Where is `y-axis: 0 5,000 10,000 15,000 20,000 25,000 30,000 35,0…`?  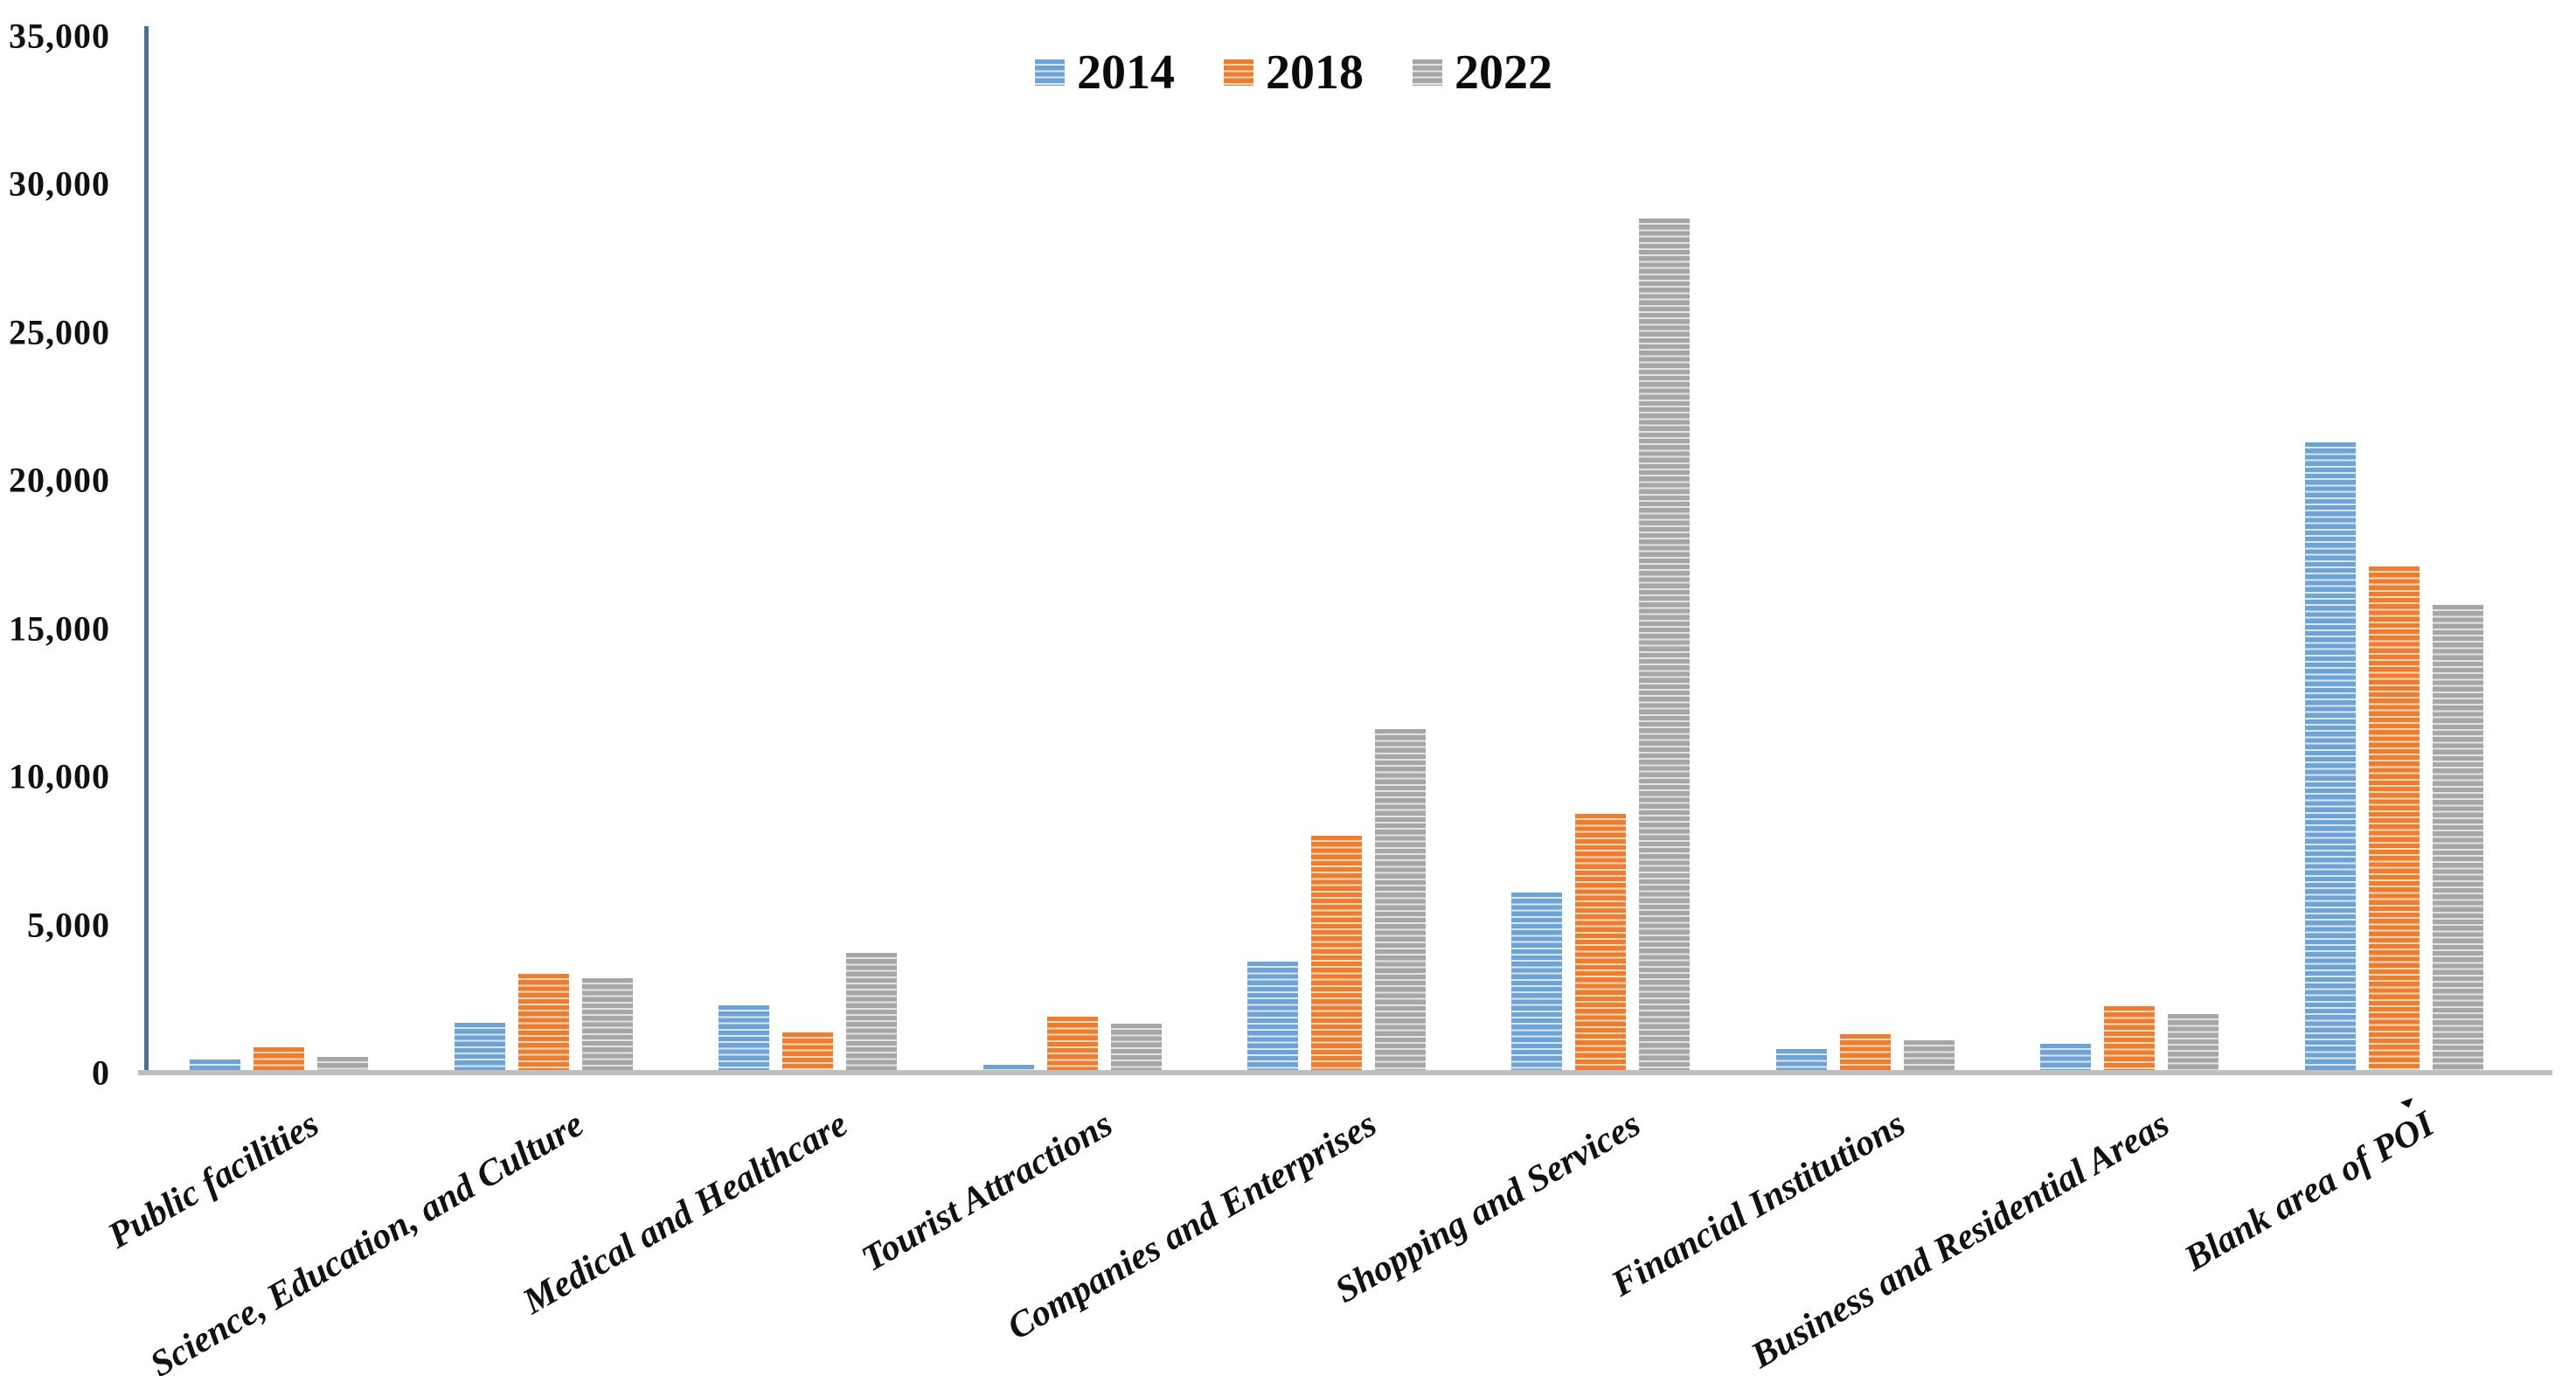
y-axis: 0 5,000 10,000 15,000 20,000 25,000 30,000 35,0… is located at coordinates (55, 688).